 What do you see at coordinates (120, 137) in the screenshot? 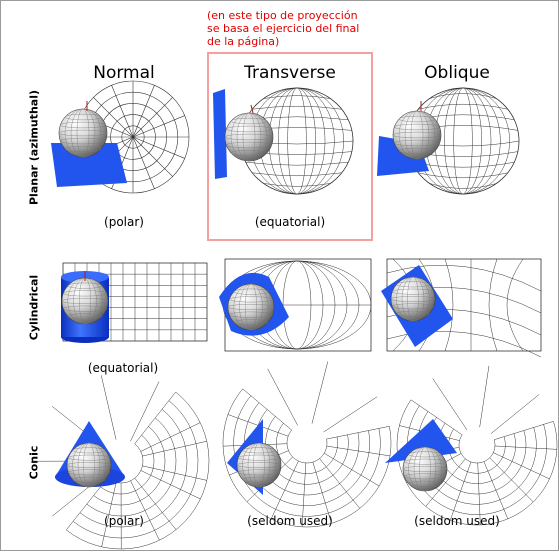
I see `planar-normal` at bounding box center [120, 137].